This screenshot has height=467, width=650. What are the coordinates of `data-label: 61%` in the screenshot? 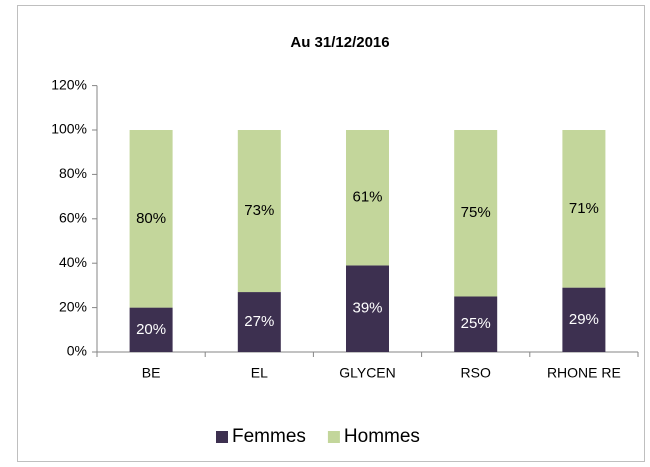 It's located at (367, 197).